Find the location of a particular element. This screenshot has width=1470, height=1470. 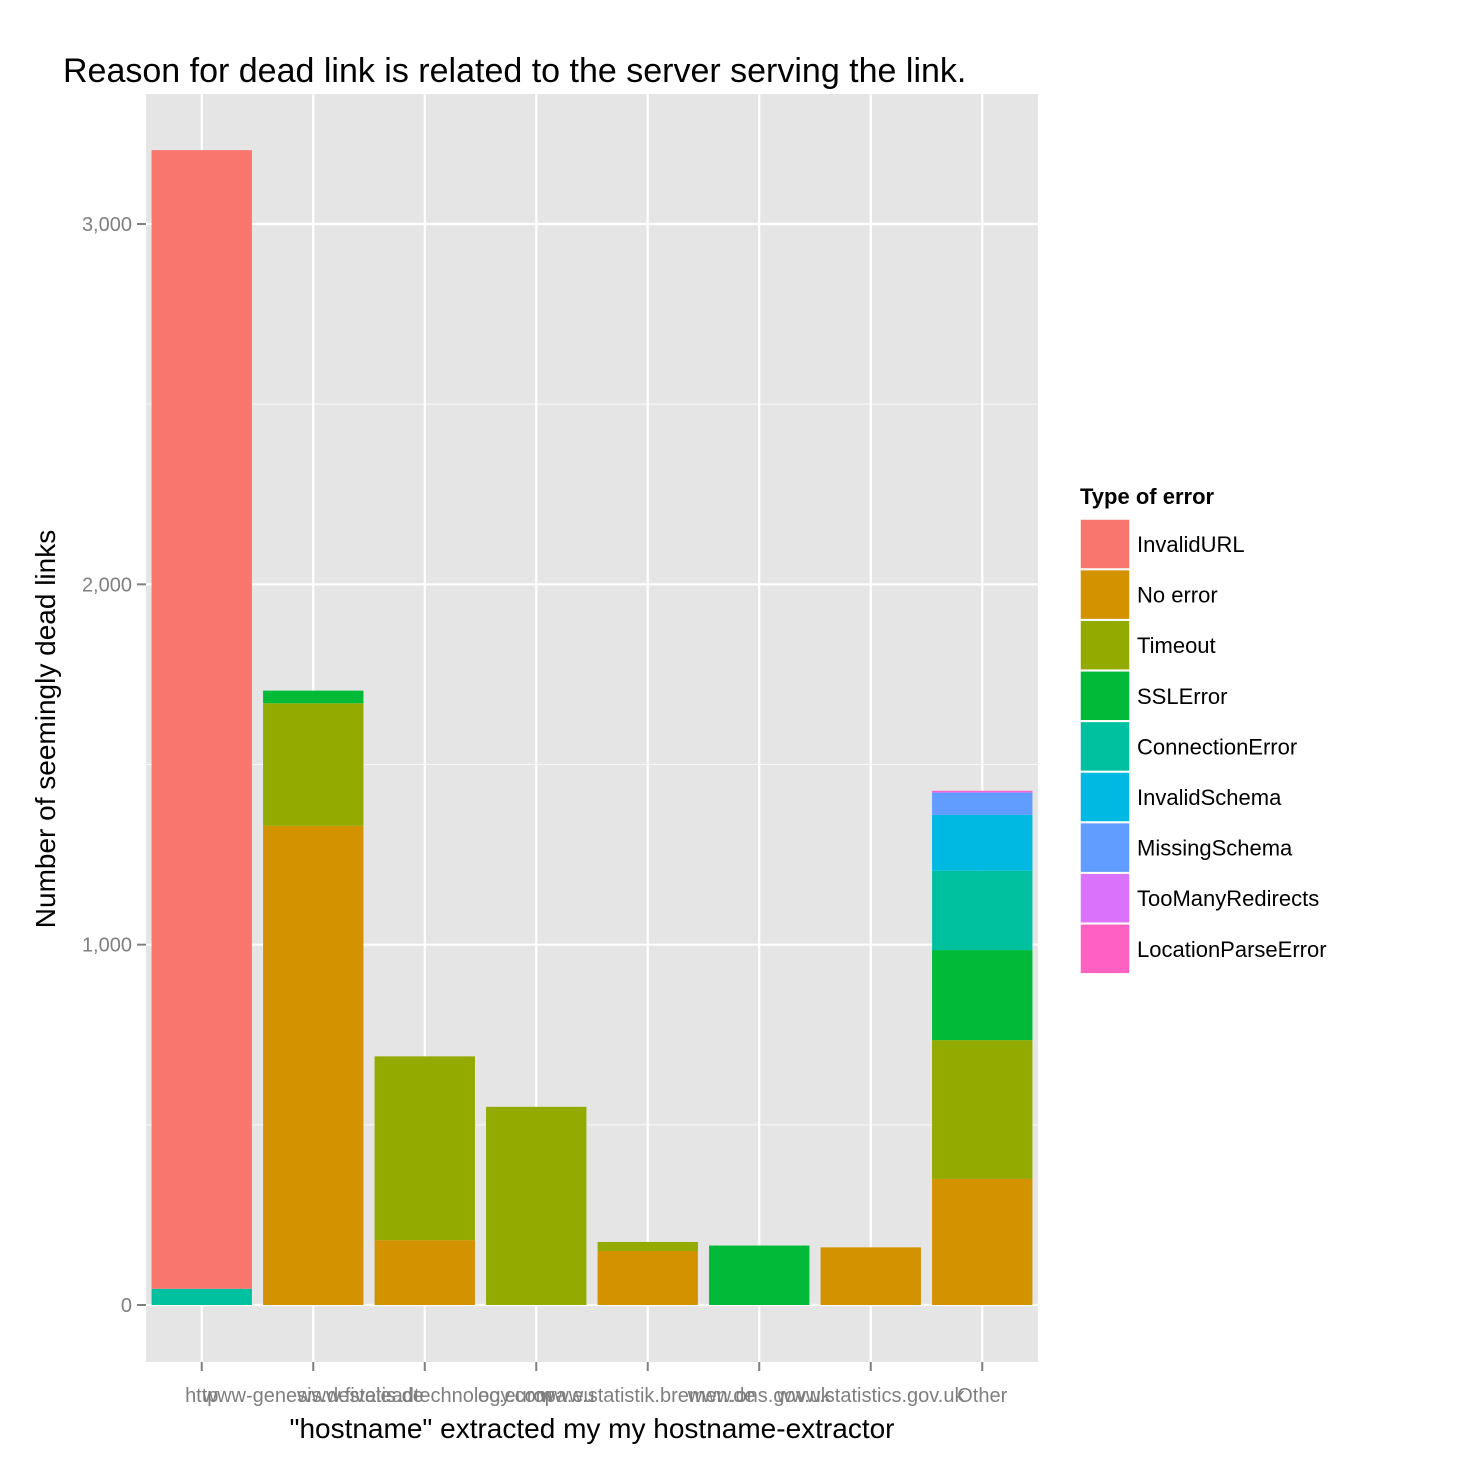

x-tick-label: http is located at coordinates (201, 1396).